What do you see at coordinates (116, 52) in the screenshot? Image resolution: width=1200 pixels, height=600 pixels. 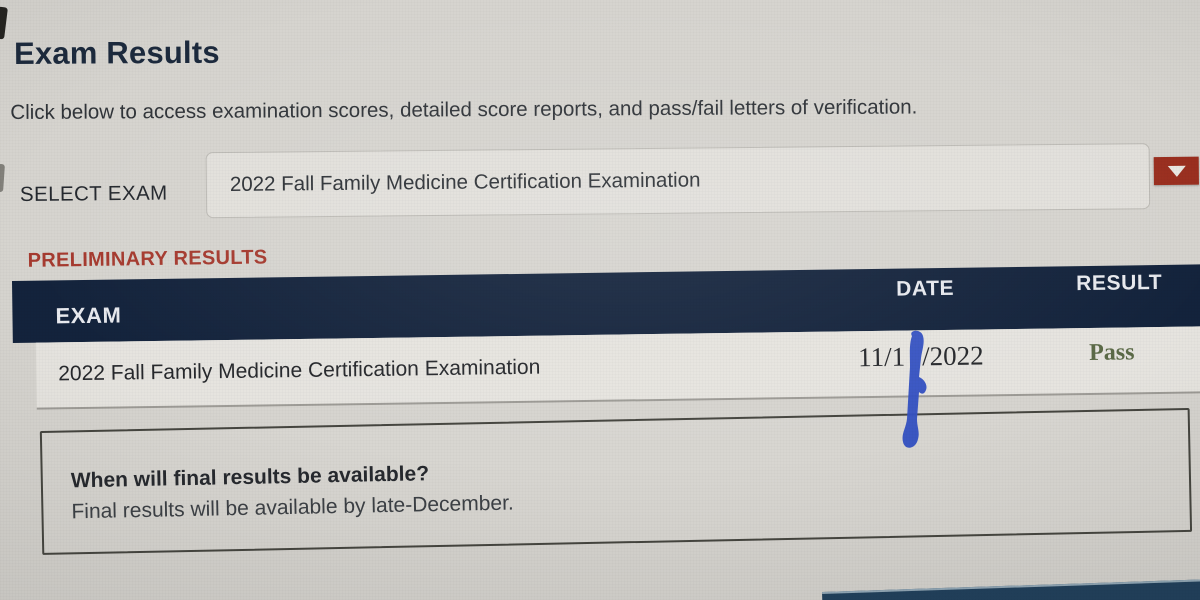 I see `page-title: Exam Results` at bounding box center [116, 52].